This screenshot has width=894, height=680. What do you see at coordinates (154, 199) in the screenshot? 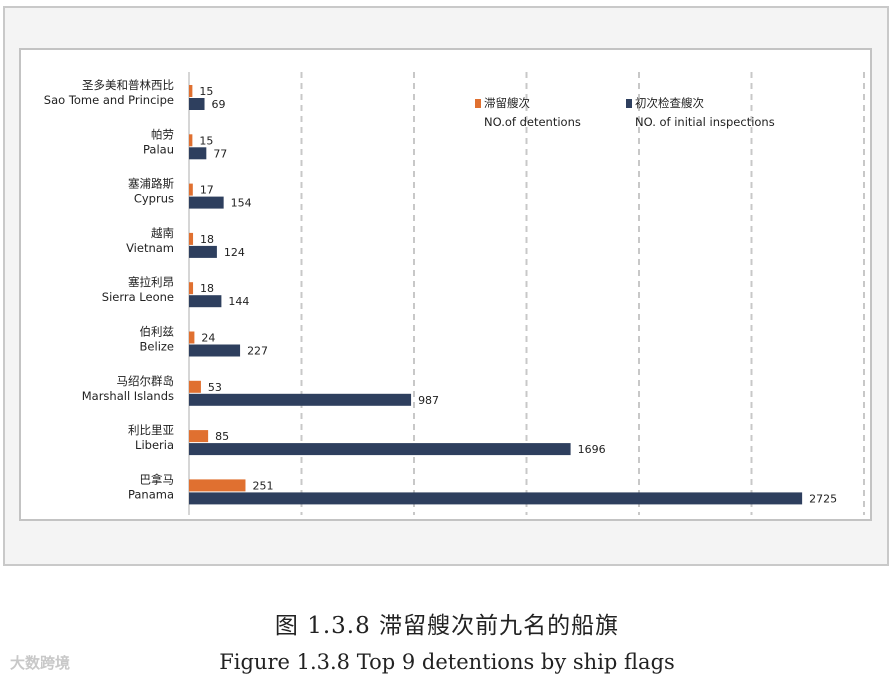
I see `category-label-en: Cyprus` at bounding box center [154, 199].